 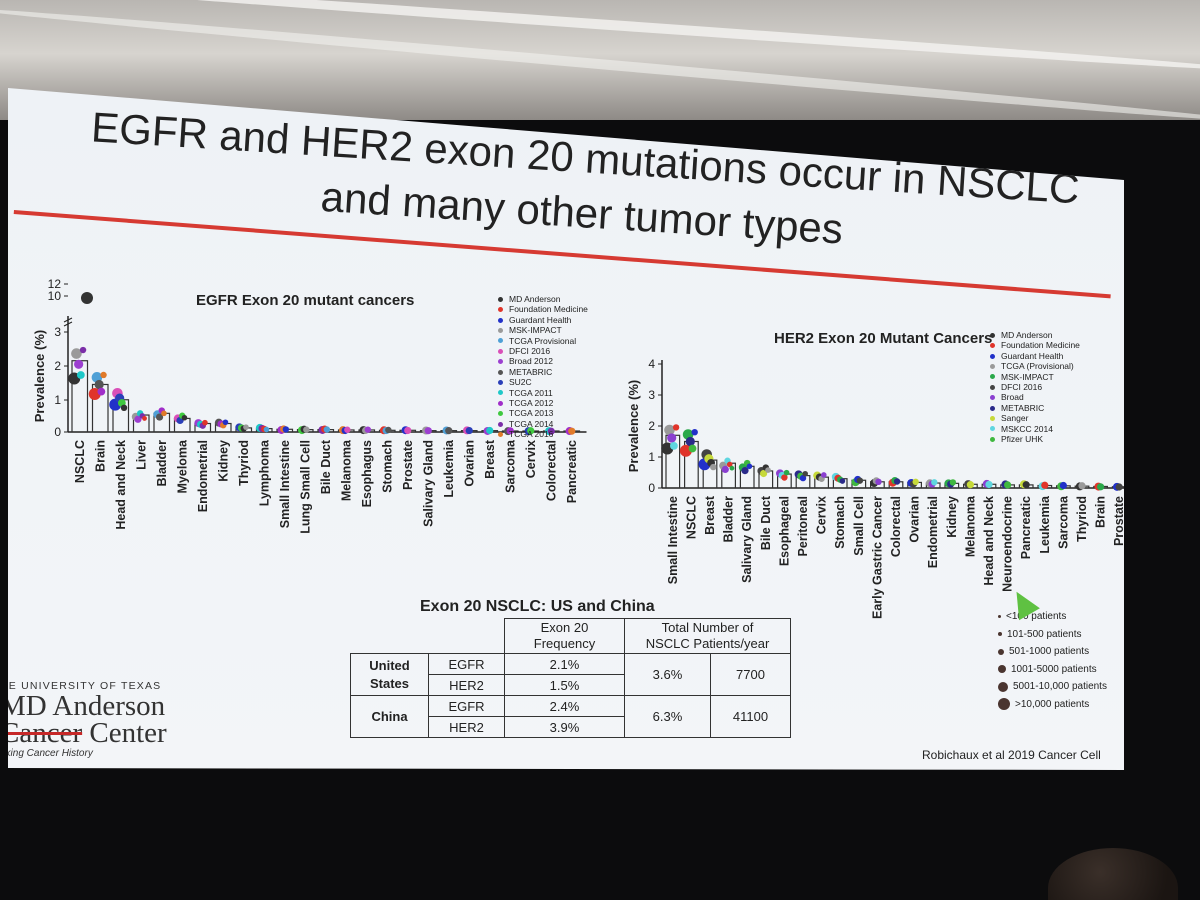 I want to click on category-label: Lung Small Cell, so click(x=305, y=487).